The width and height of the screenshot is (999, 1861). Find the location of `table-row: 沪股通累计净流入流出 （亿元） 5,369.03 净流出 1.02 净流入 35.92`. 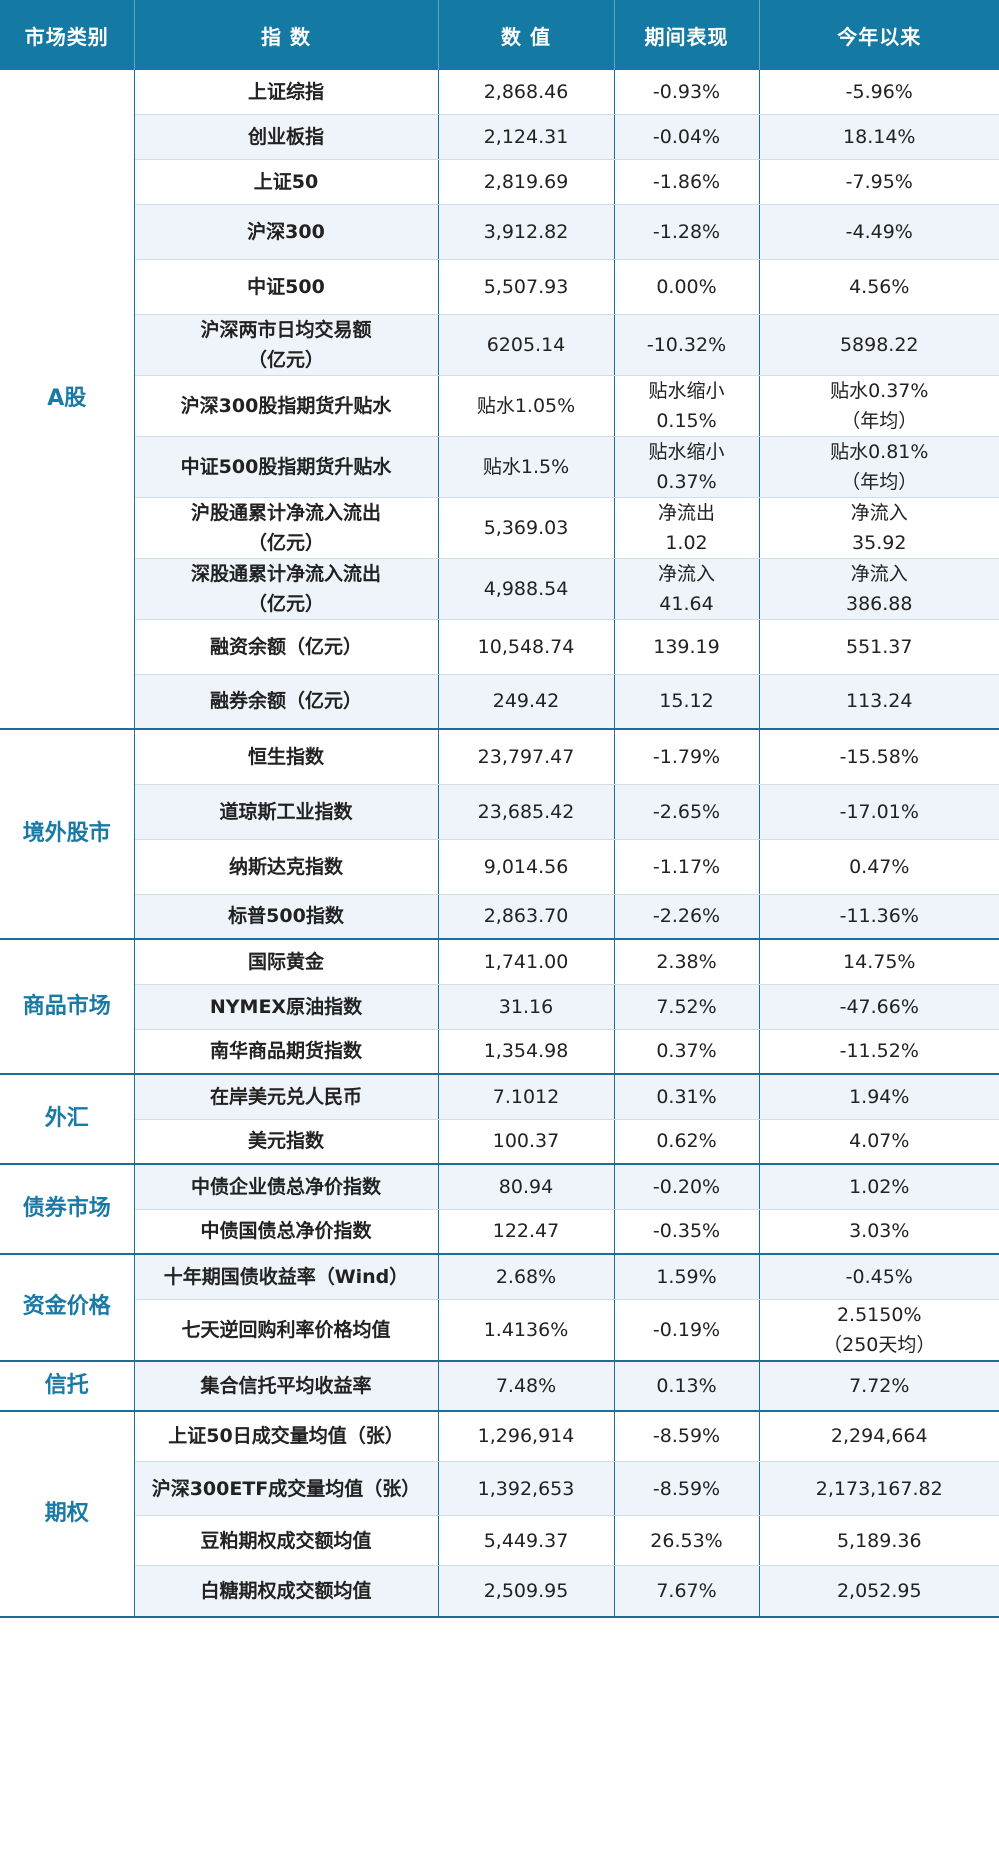

table-row: 沪股通累计净流入流出 （亿元） 5,369.03 净流出 1.02 净流入 35.92 is located at coordinates (499, 528).